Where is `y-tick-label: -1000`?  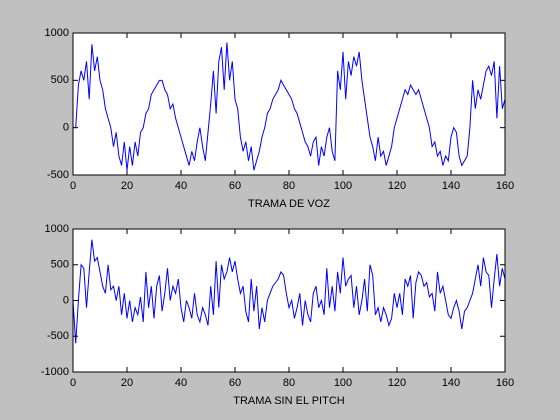
y-tick-label: -1000 is located at coordinates (55, 372).